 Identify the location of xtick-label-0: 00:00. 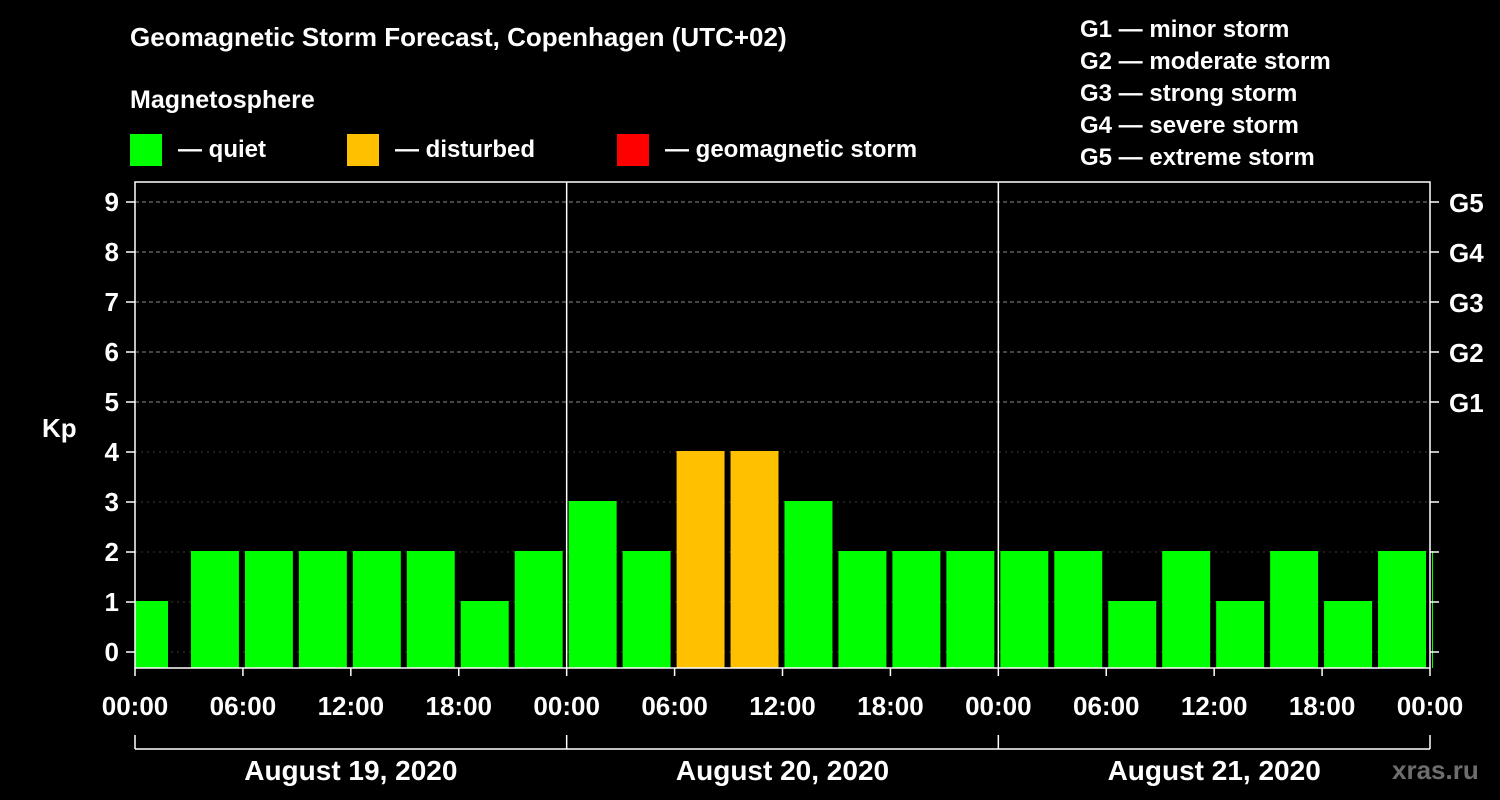
(135, 706).